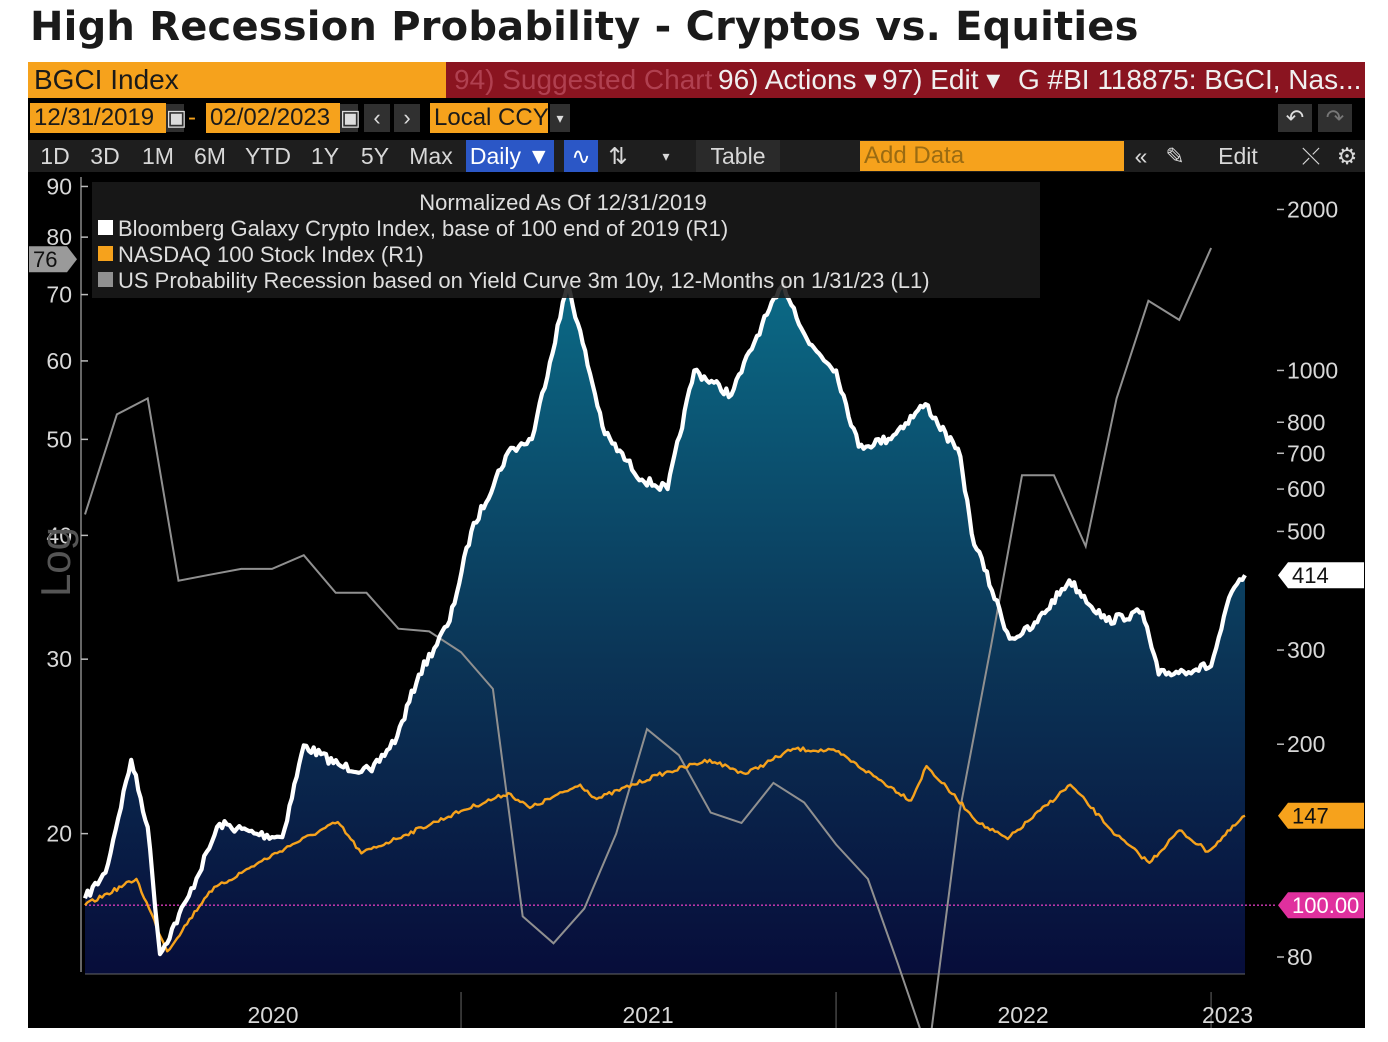 This screenshot has height=1042, width=1388. I want to click on left-axis-tick-label: 90, so click(59, 186).